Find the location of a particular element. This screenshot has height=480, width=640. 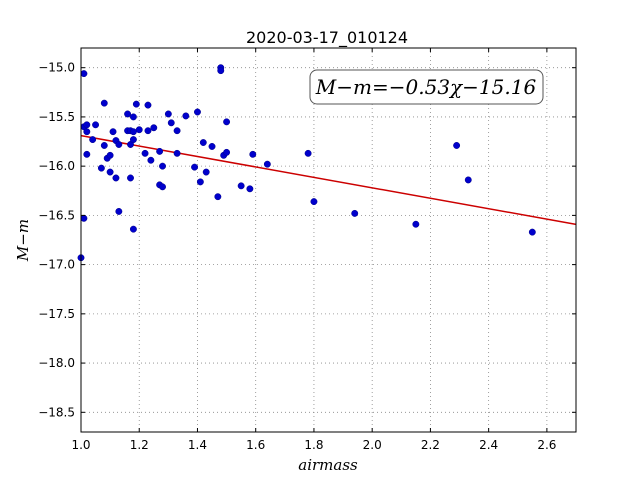

annotation-text: M−m=−0.53χ−15.16 is located at coordinates (426, 87).